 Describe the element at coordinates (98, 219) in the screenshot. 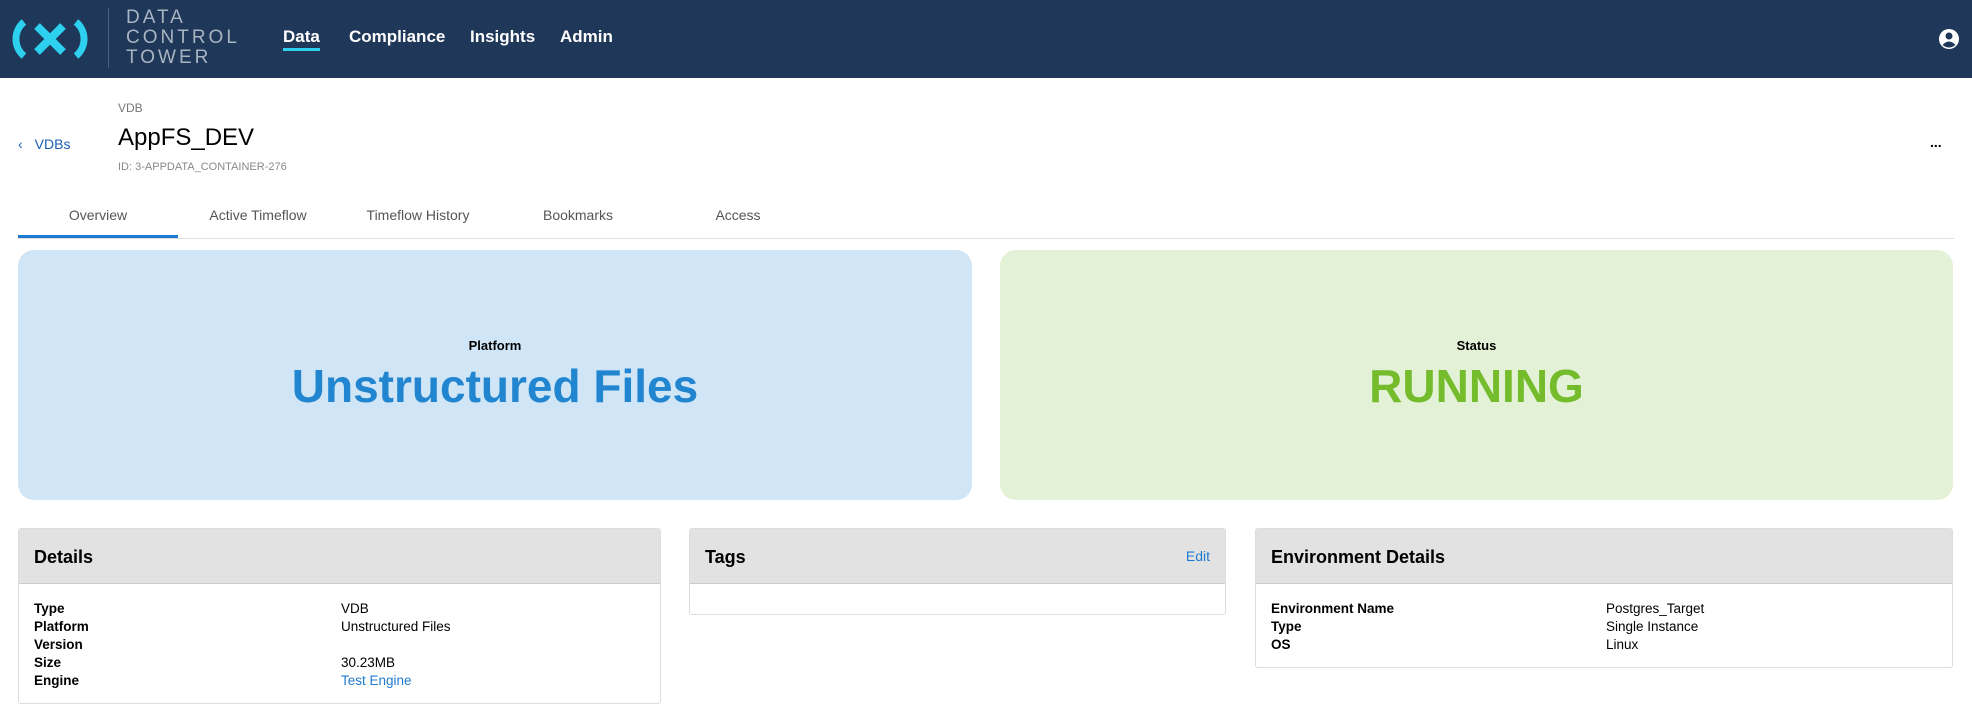

I see `tab-overview: Overview` at that location.